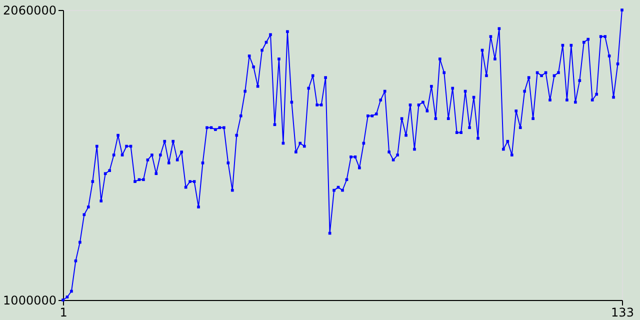 This screenshot has width=640, height=320. Describe the element at coordinates (29, 11) in the screenshot. I see `y-tick-label: 2060000` at that location.